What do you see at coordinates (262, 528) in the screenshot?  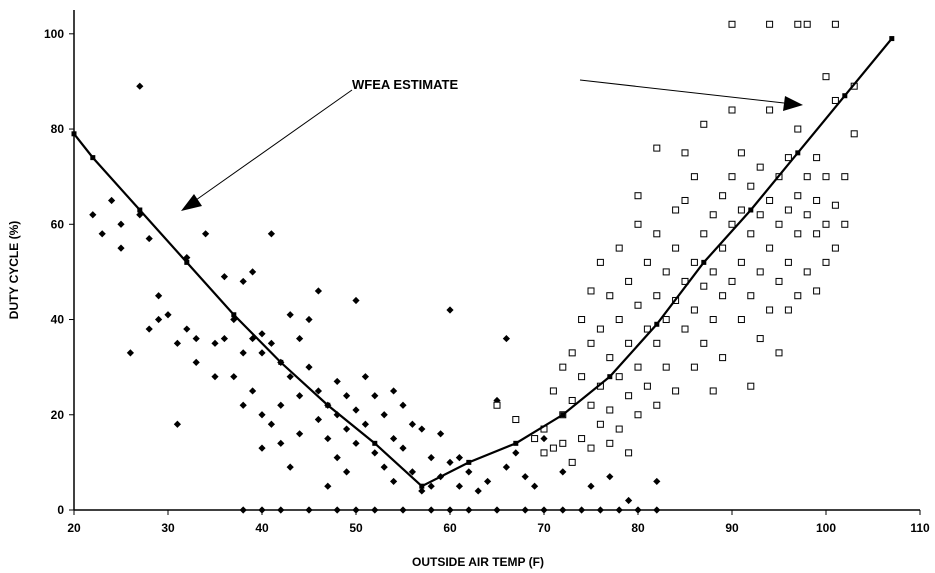 I see `x-tick-label: 40` at bounding box center [262, 528].